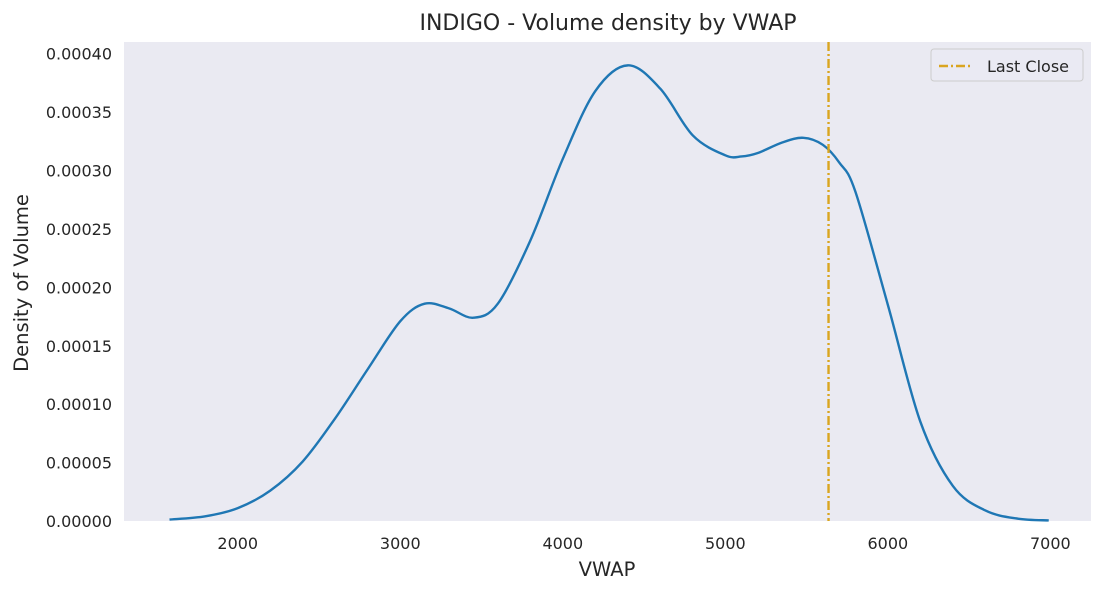  Describe the element at coordinates (1050, 543) in the screenshot. I see `x-tick-label: 7000` at that location.